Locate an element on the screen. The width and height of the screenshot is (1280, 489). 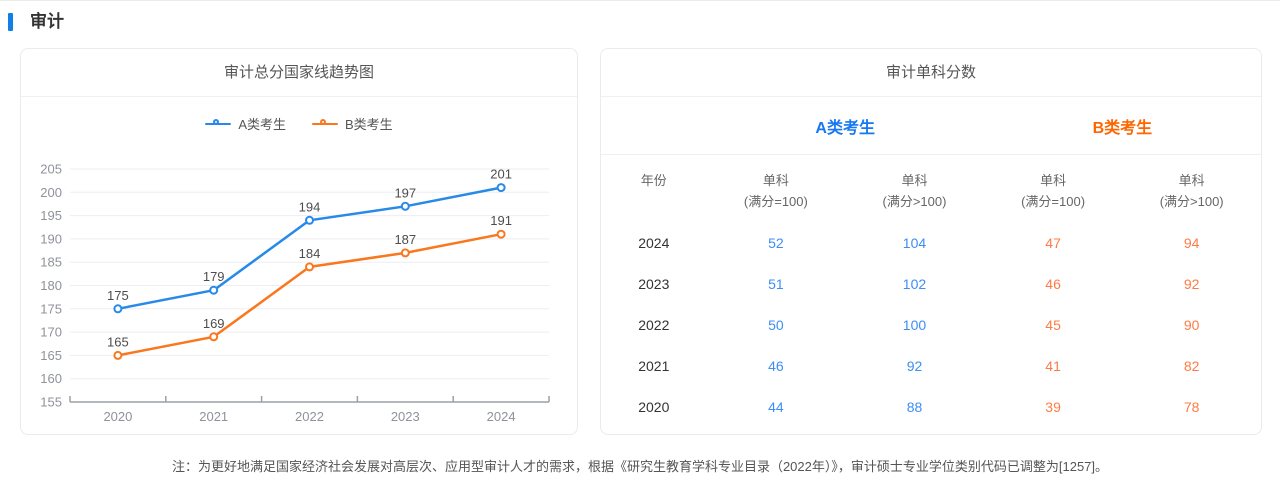
year-cell: 2020 is located at coordinates (654, 407).